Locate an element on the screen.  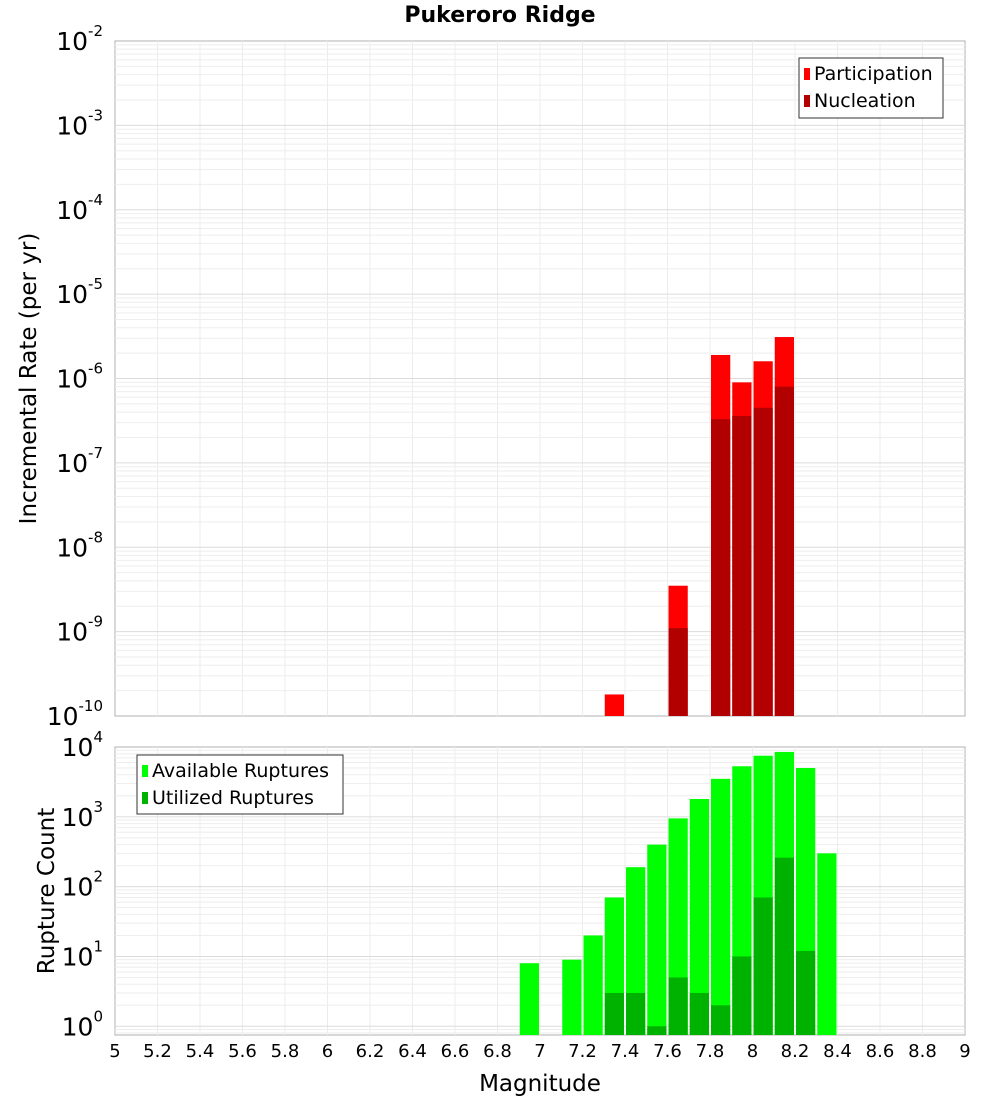
count-legend-box is located at coordinates (240, 784).